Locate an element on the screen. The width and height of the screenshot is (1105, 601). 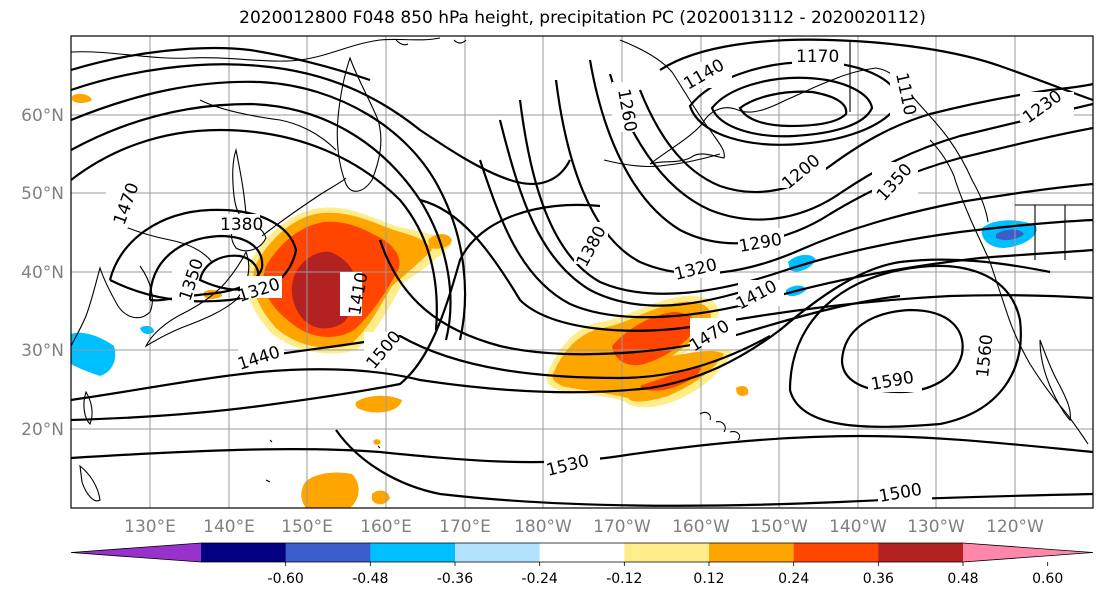
colorbar-tick-label: -0.12 is located at coordinates (624, 579).